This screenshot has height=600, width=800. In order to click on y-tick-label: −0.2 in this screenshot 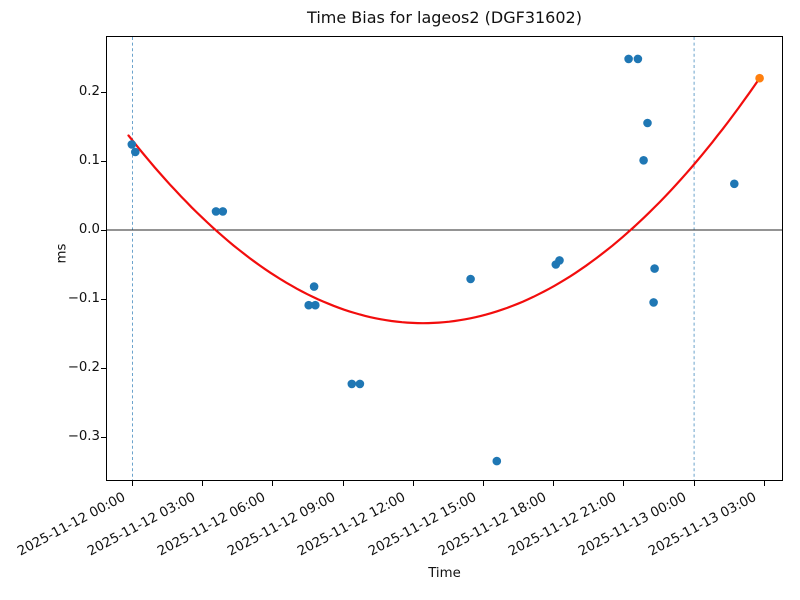, I will do `click(83, 367)`.